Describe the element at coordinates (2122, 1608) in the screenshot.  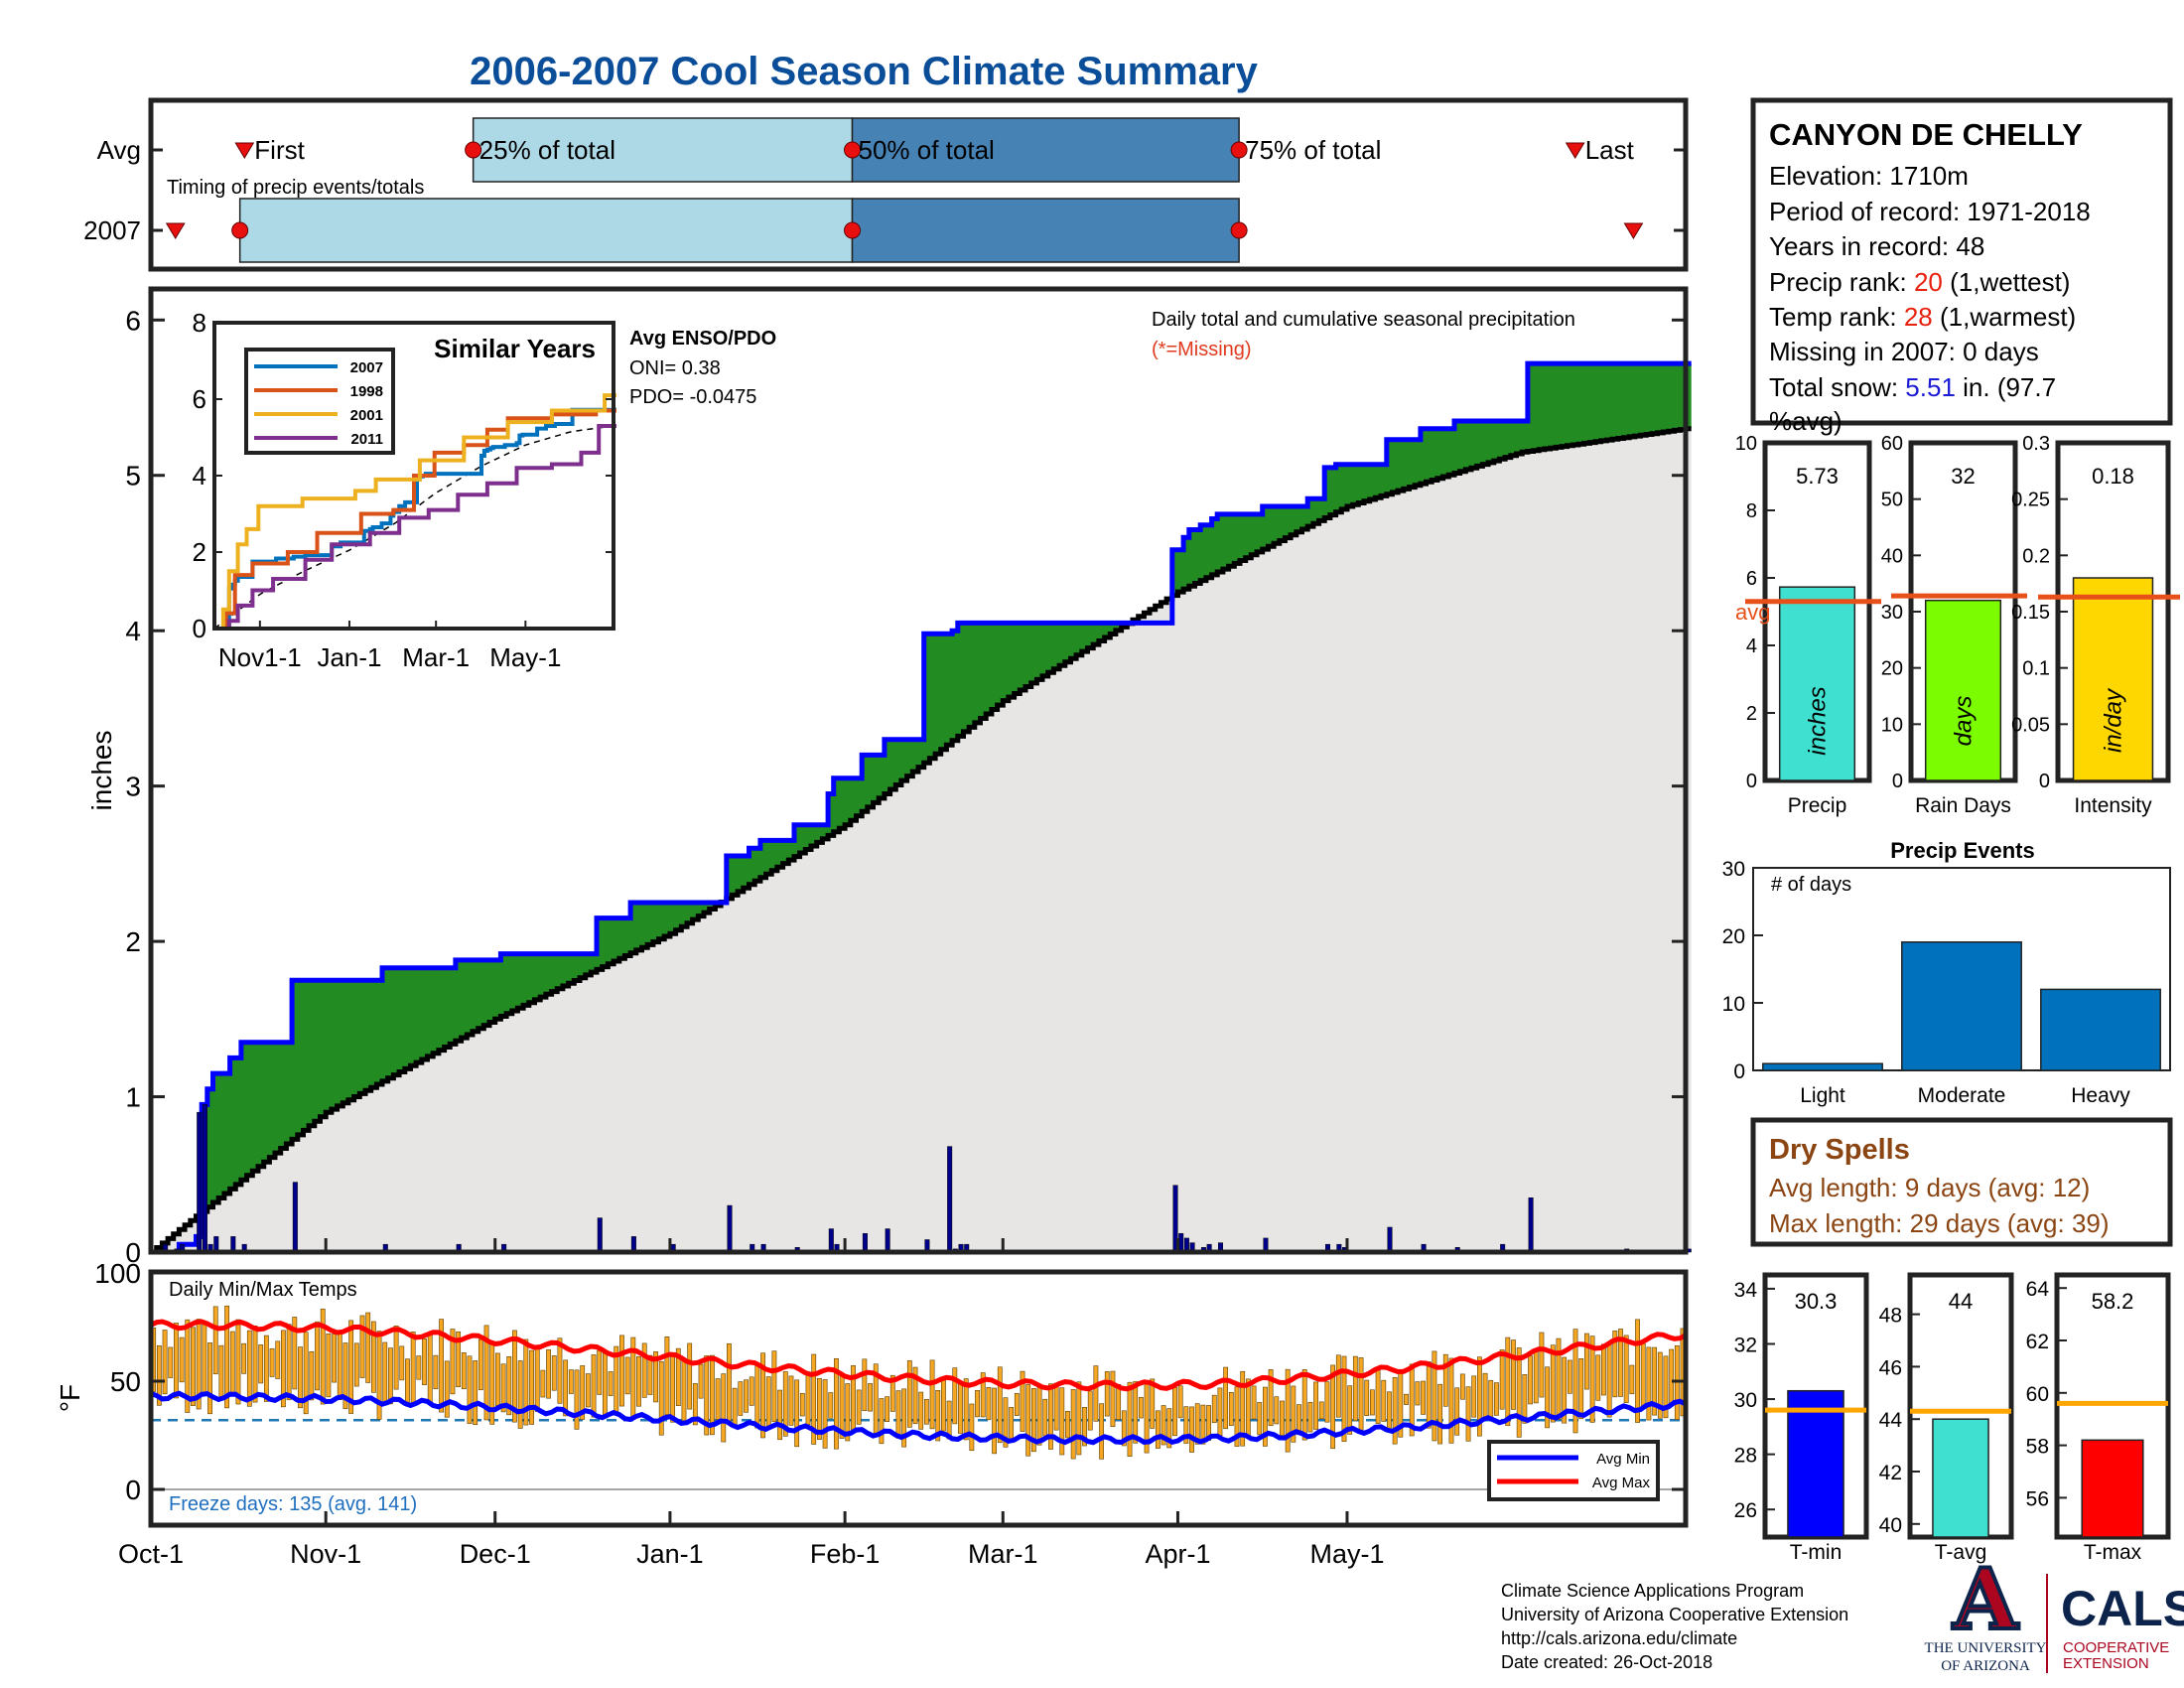
I see `cals-logo-text: CALS` at that location.